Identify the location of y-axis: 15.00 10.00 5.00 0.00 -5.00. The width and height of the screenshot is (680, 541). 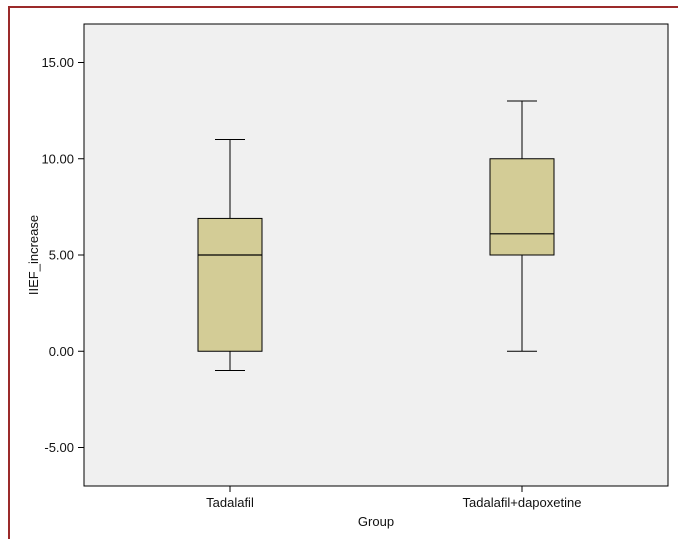
(62, 255).